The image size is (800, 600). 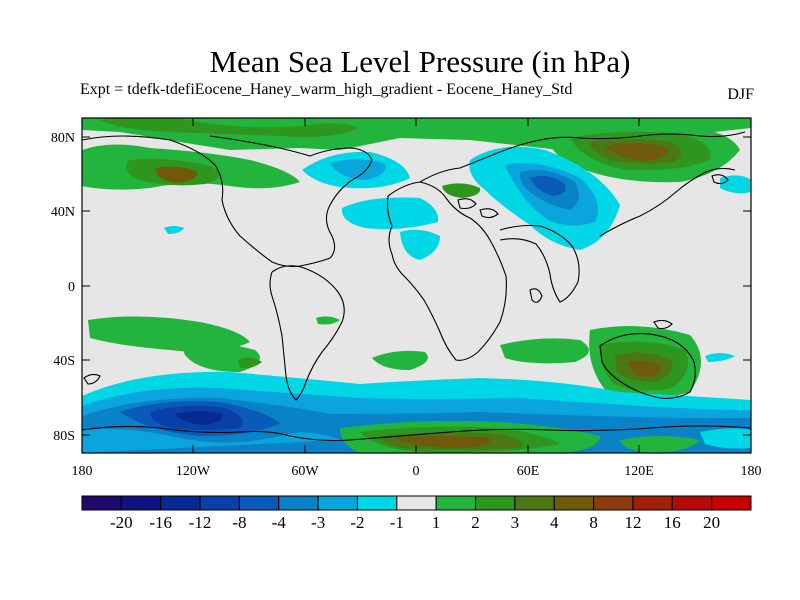 What do you see at coordinates (672, 522) in the screenshot?
I see `colorbar-label: 16` at bounding box center [672, 522].